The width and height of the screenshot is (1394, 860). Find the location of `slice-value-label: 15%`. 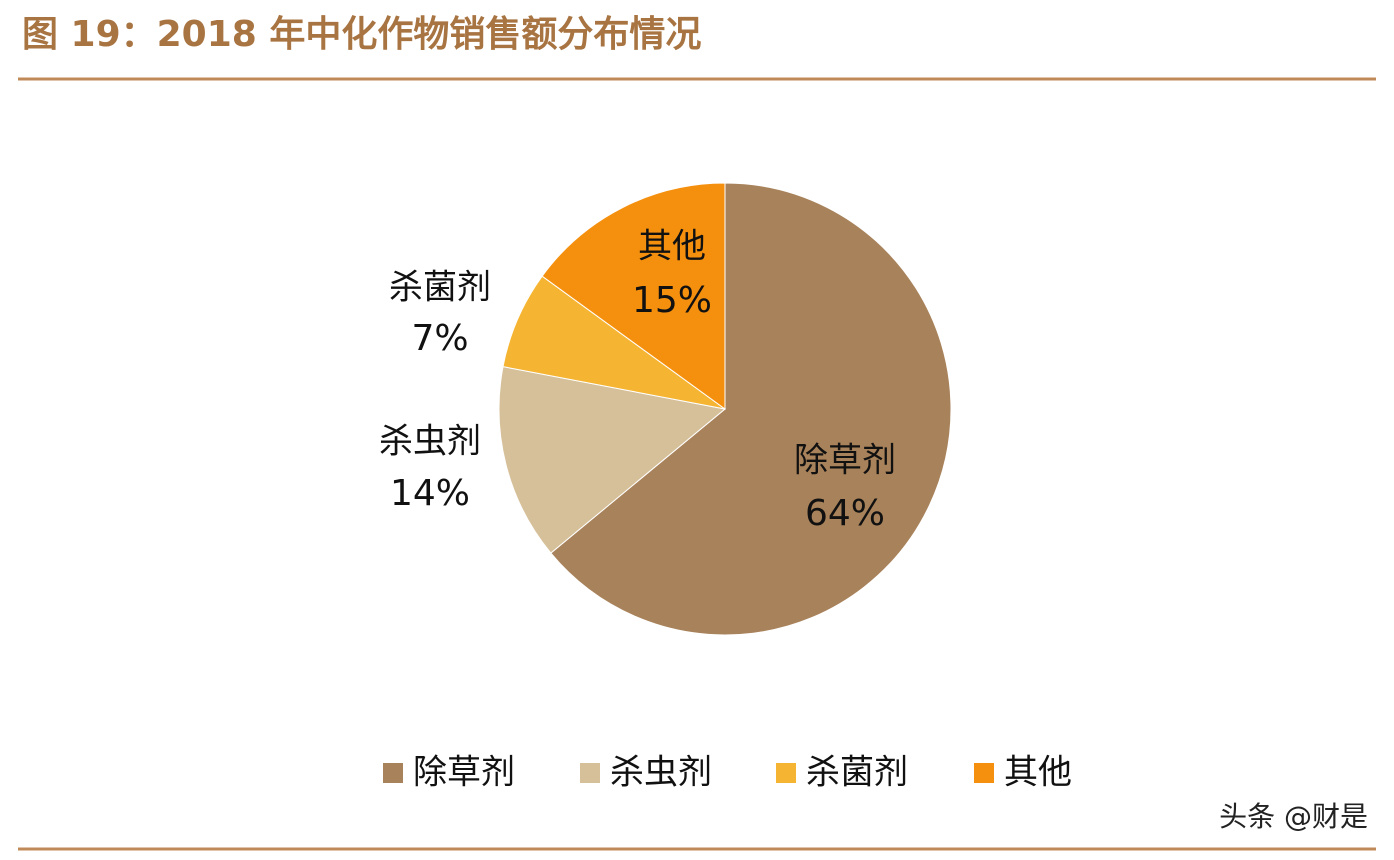

slice-value-label: 15% is located at coordinates (672, 300).